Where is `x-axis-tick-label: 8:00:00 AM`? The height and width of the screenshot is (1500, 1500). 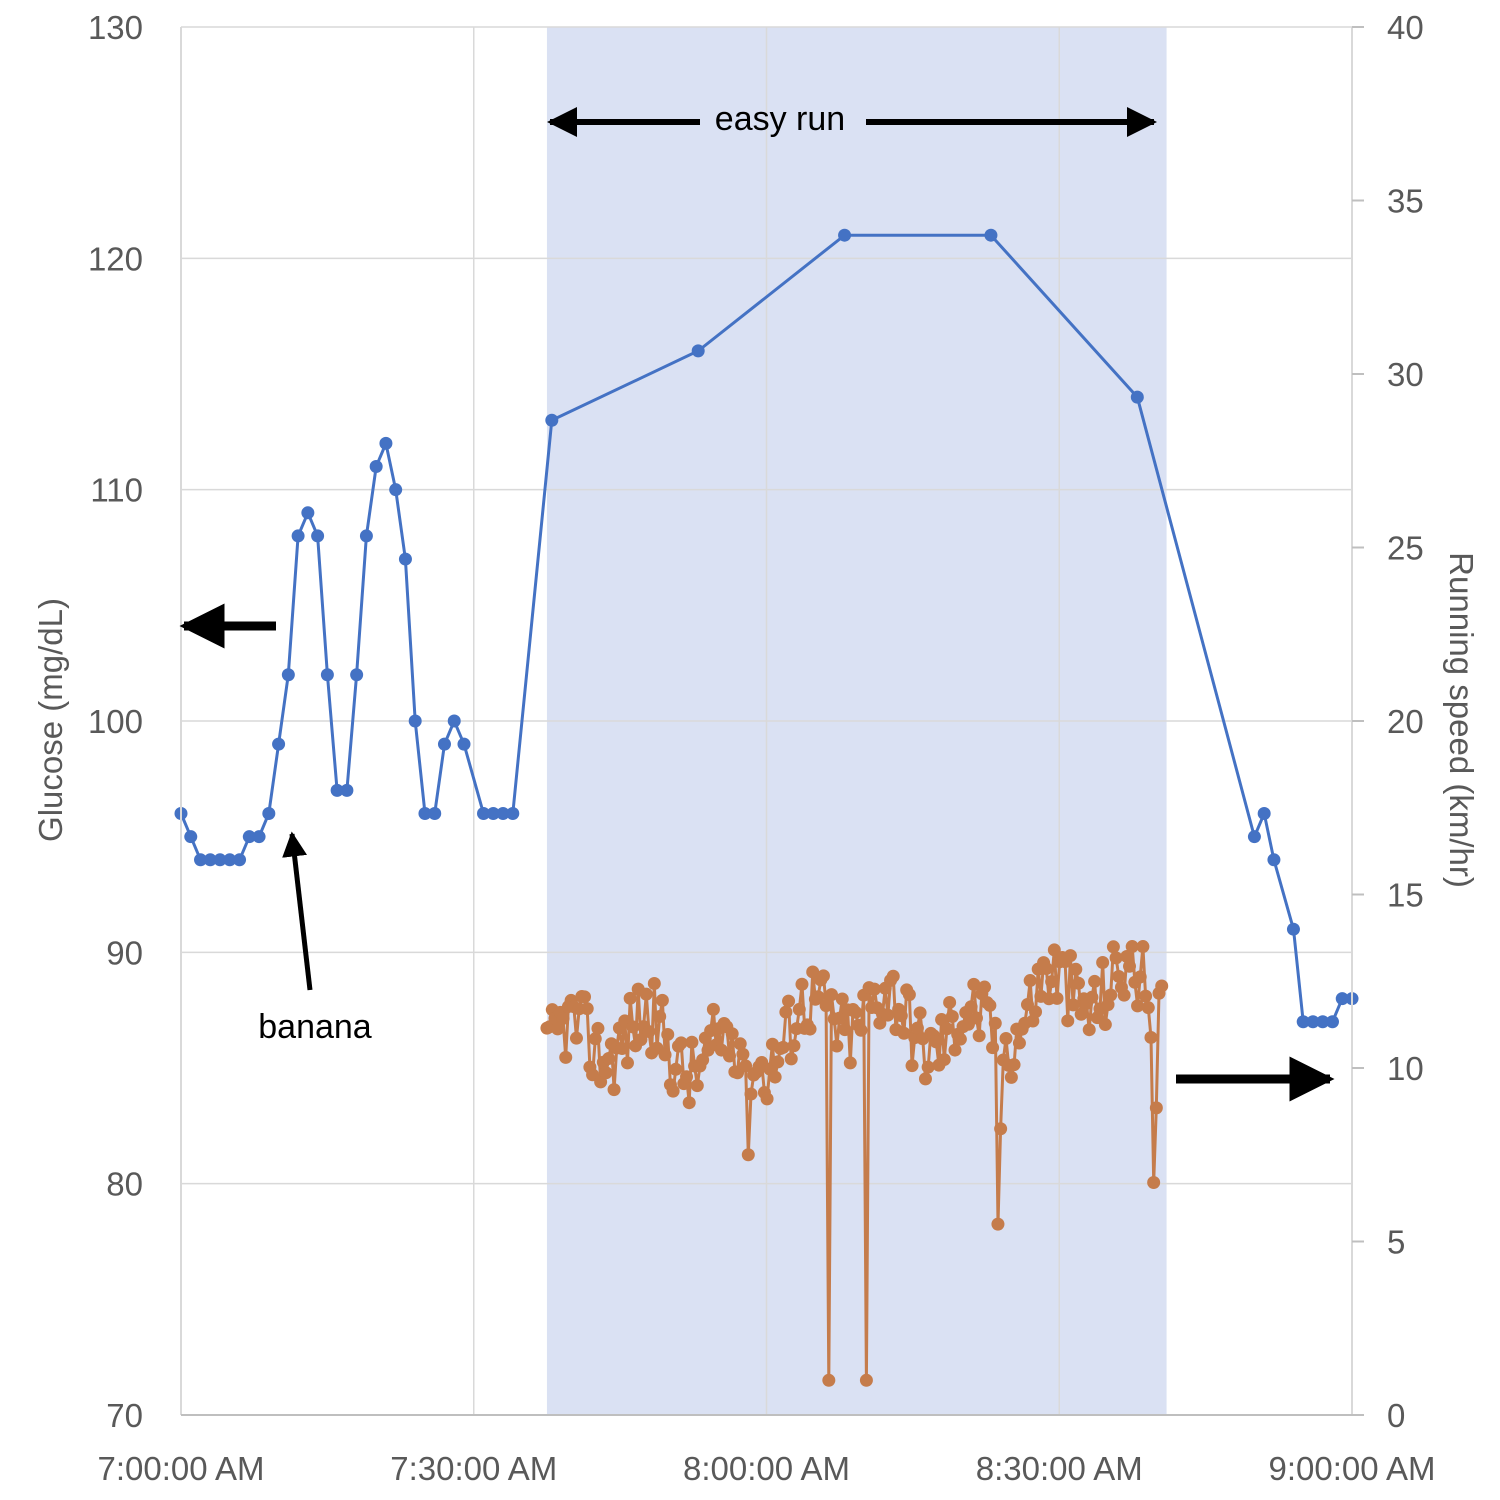
x-axis-tick-label: 8:00:00 AM is located at coordinates (766, 1468).